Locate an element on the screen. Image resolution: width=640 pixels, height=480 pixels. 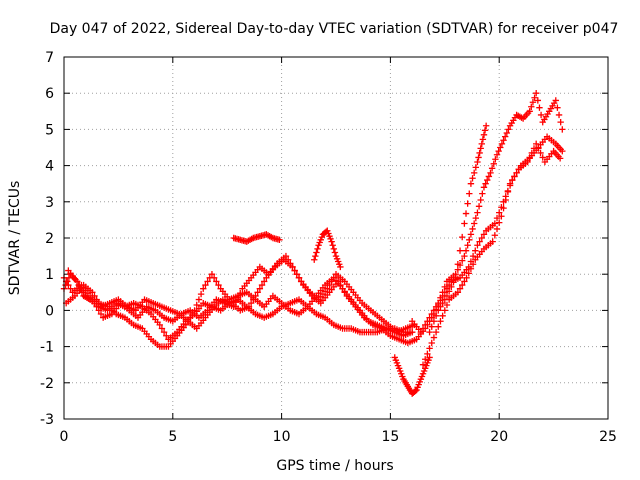
x-tick-label: 10 is located at coordinates (282, 437).